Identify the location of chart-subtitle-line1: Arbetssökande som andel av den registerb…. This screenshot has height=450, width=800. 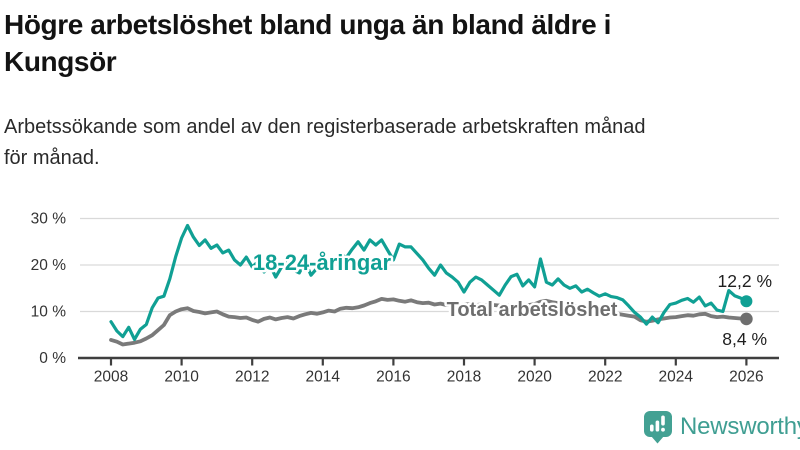
(325, 127).